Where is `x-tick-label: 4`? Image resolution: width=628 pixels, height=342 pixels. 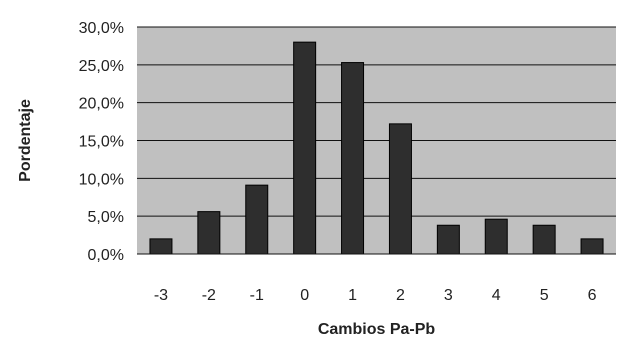
x-tick-label: 4 is located at coordinates (496, 295).